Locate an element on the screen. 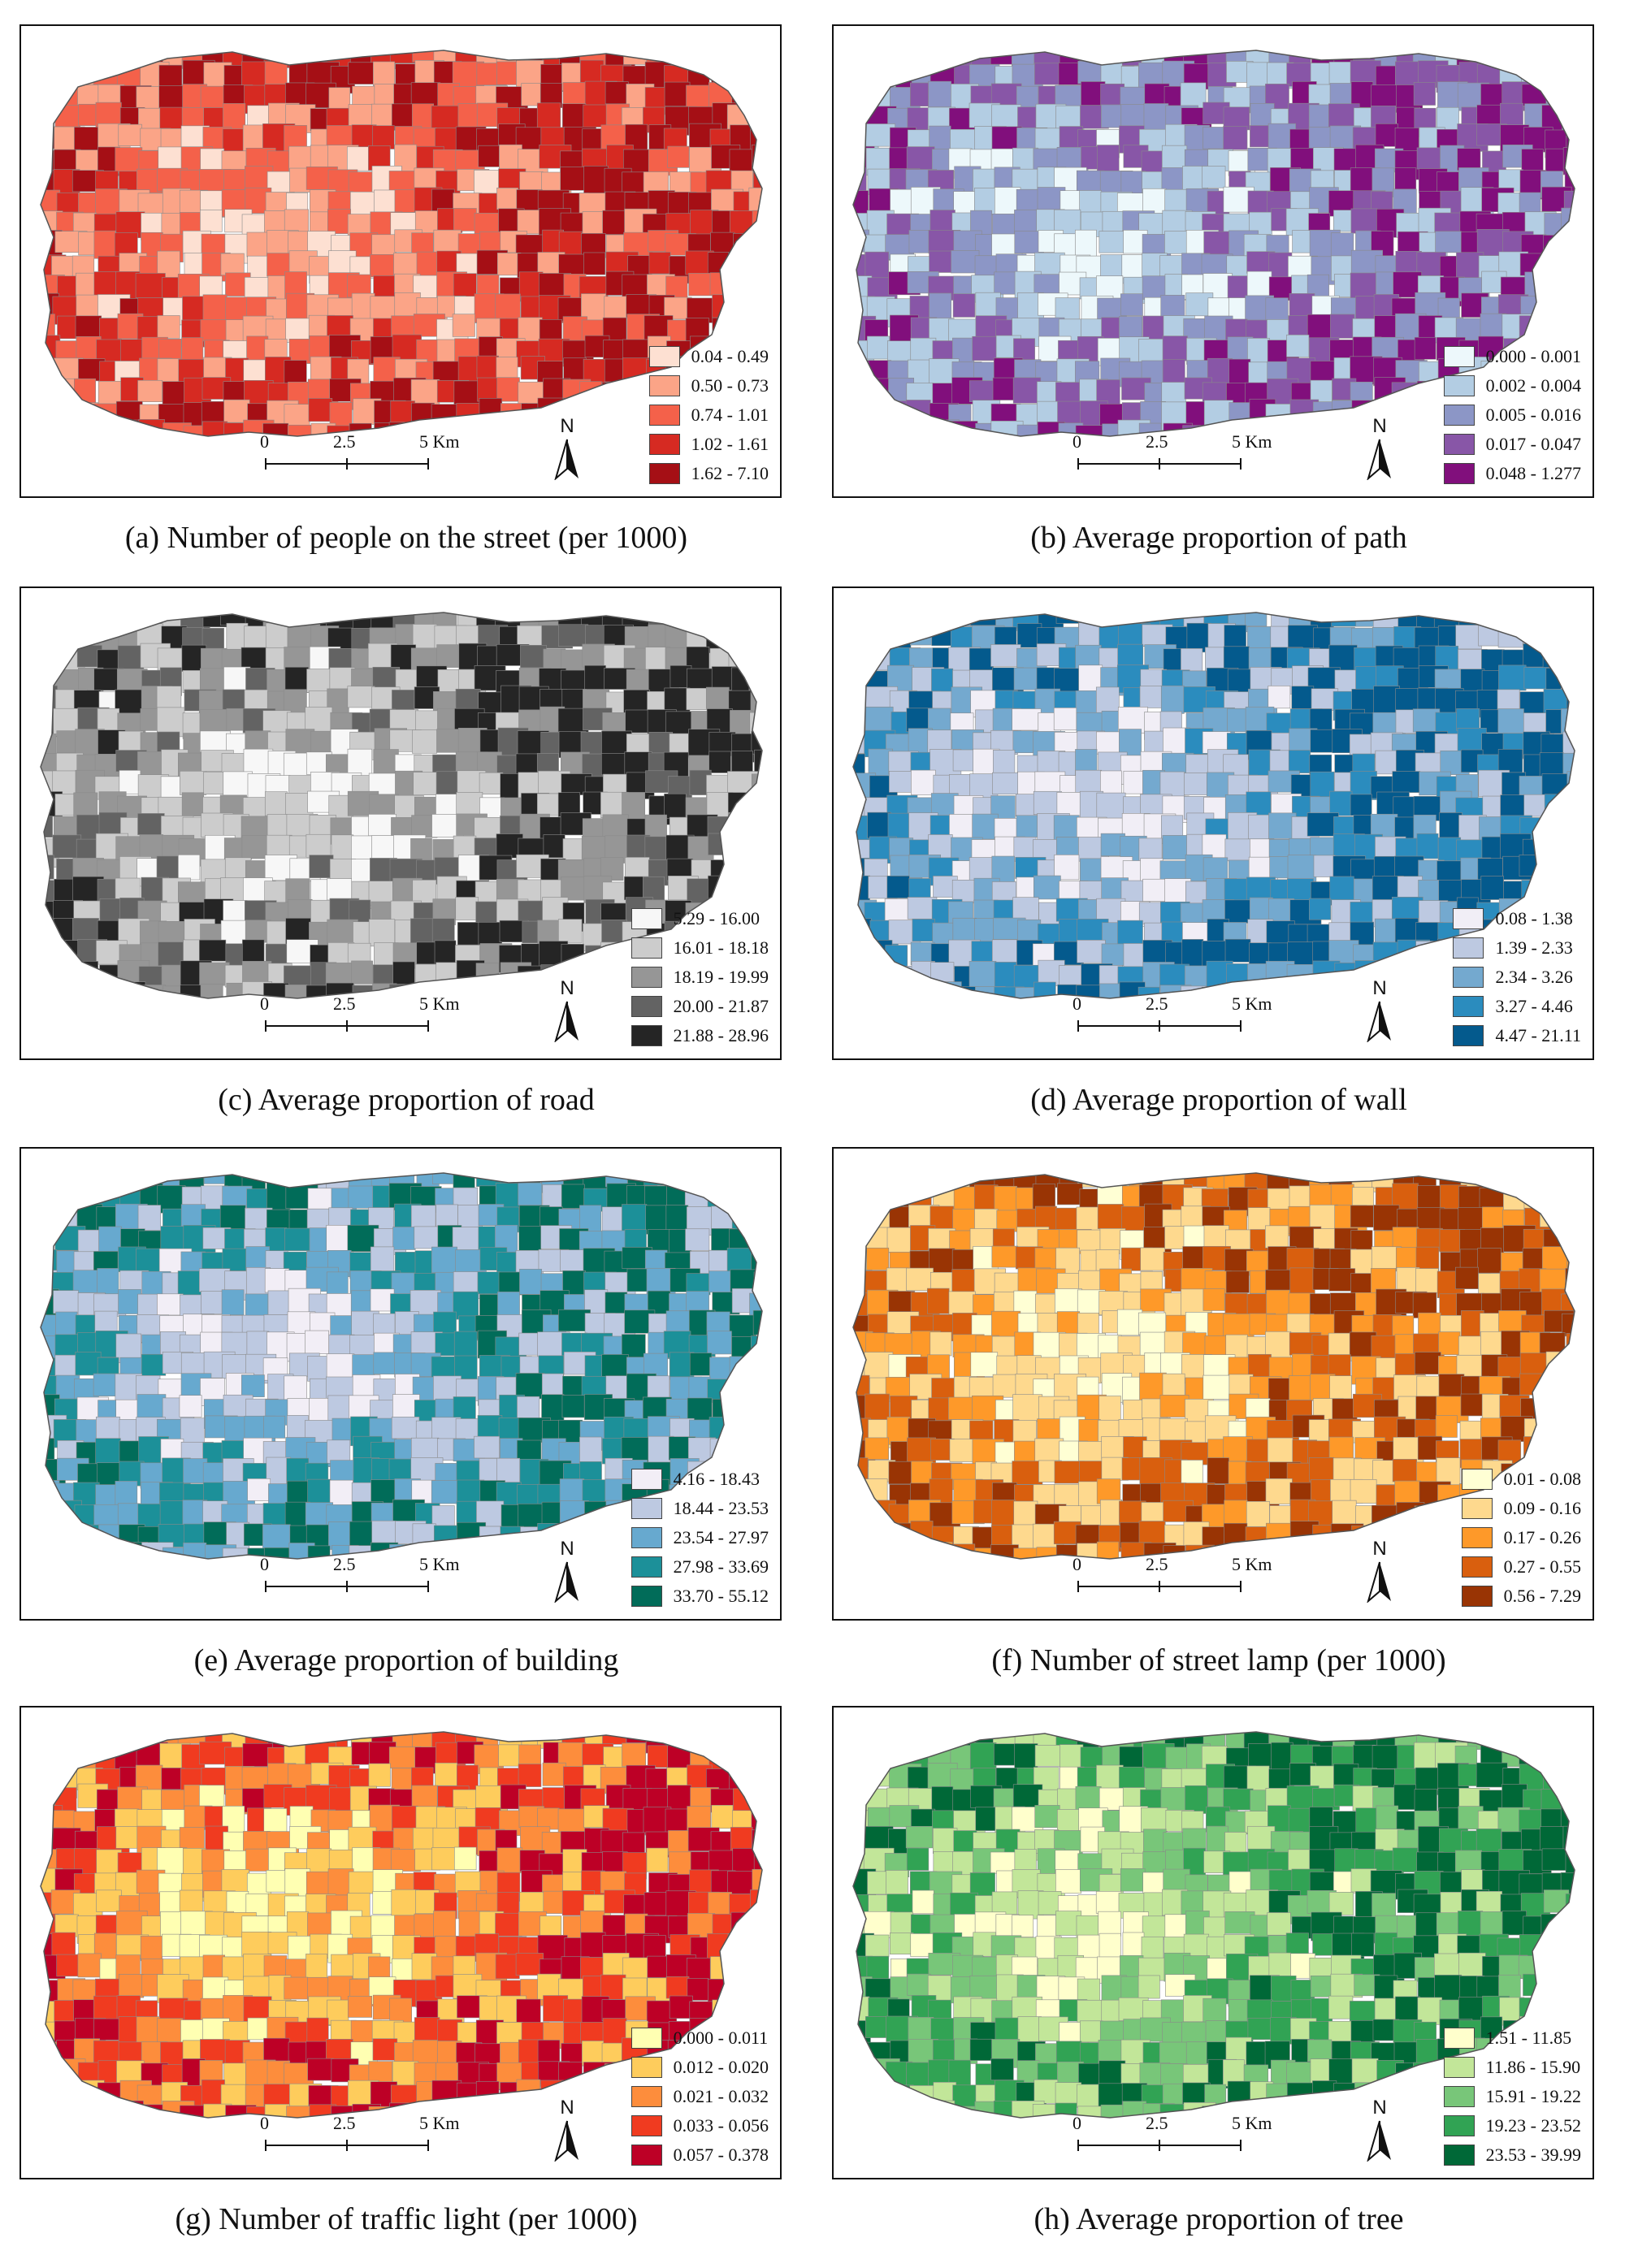 The image size is (1625, 2268). legend-label: 2.34 - 3.26 is located at coordinates (1533, 977).